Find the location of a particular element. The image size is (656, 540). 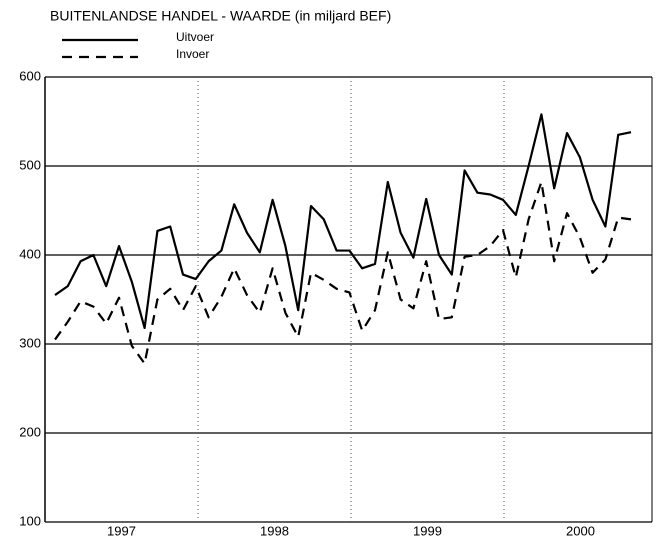

x-tick-label: 1998 is located at coordinates (274, 530).